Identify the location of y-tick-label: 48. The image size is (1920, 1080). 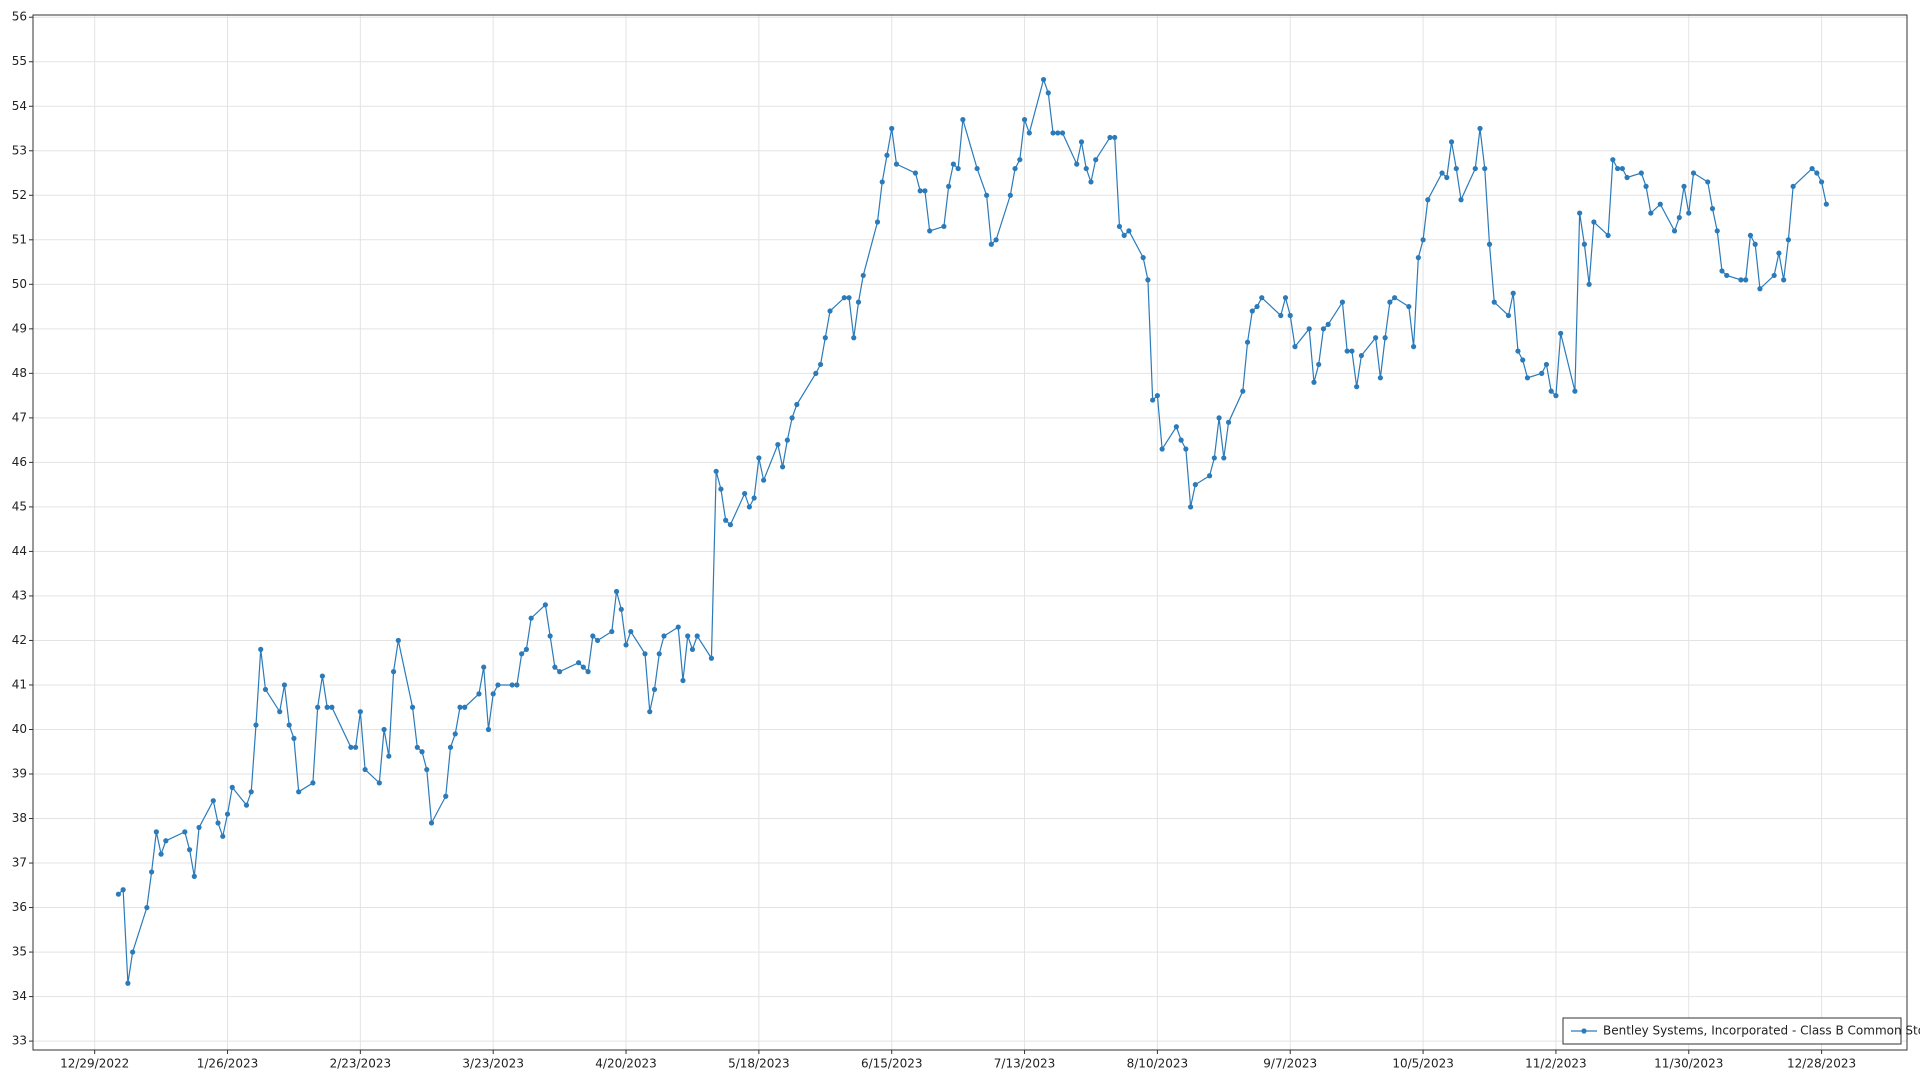
(19, 373).